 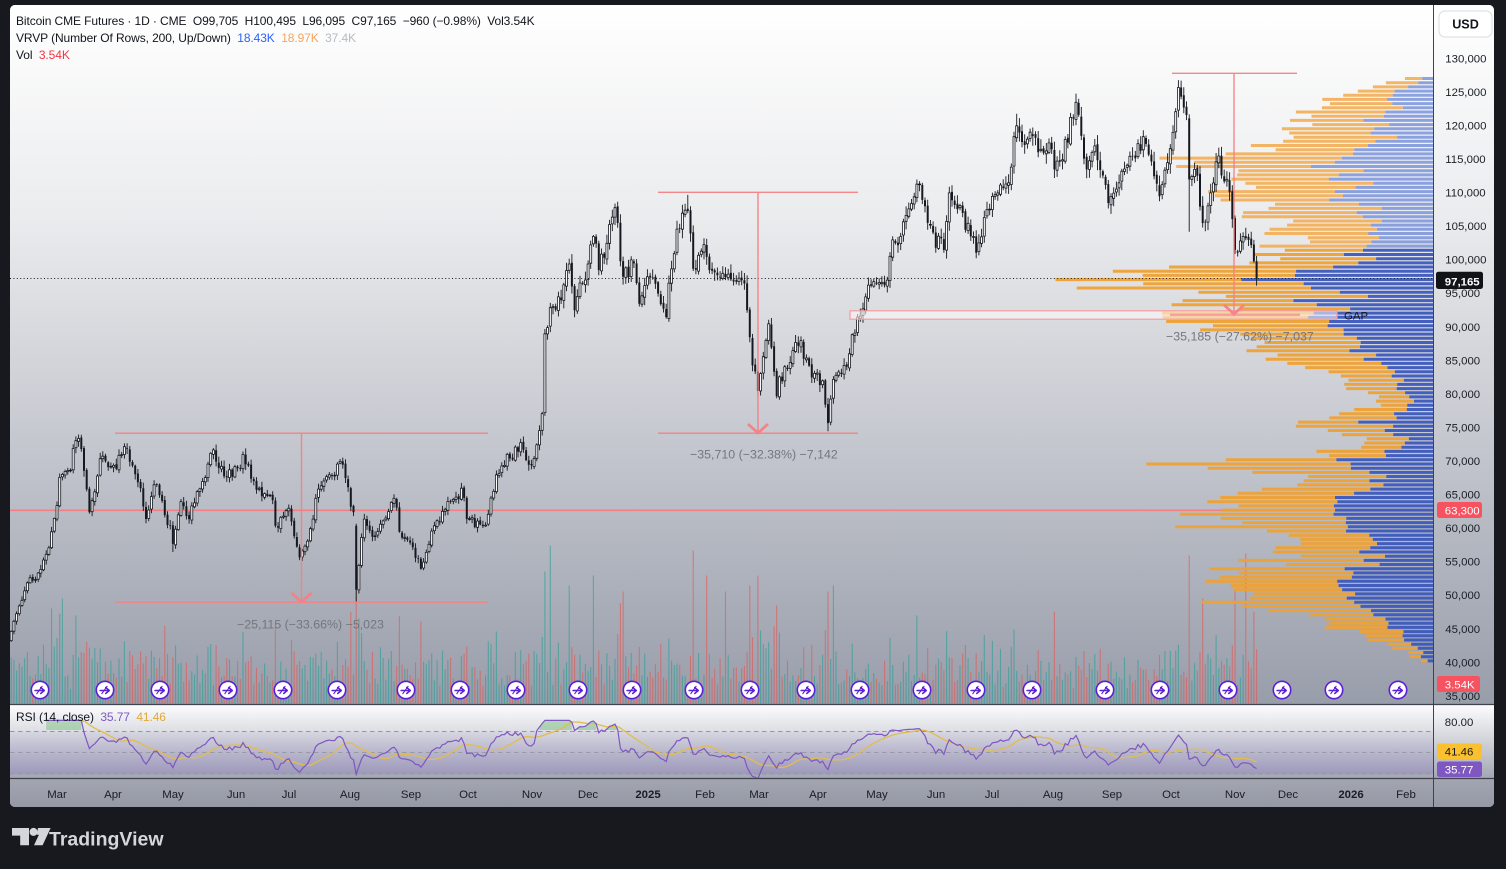 I want to click on svg-text: GAP, so click(x=1356, y=317).